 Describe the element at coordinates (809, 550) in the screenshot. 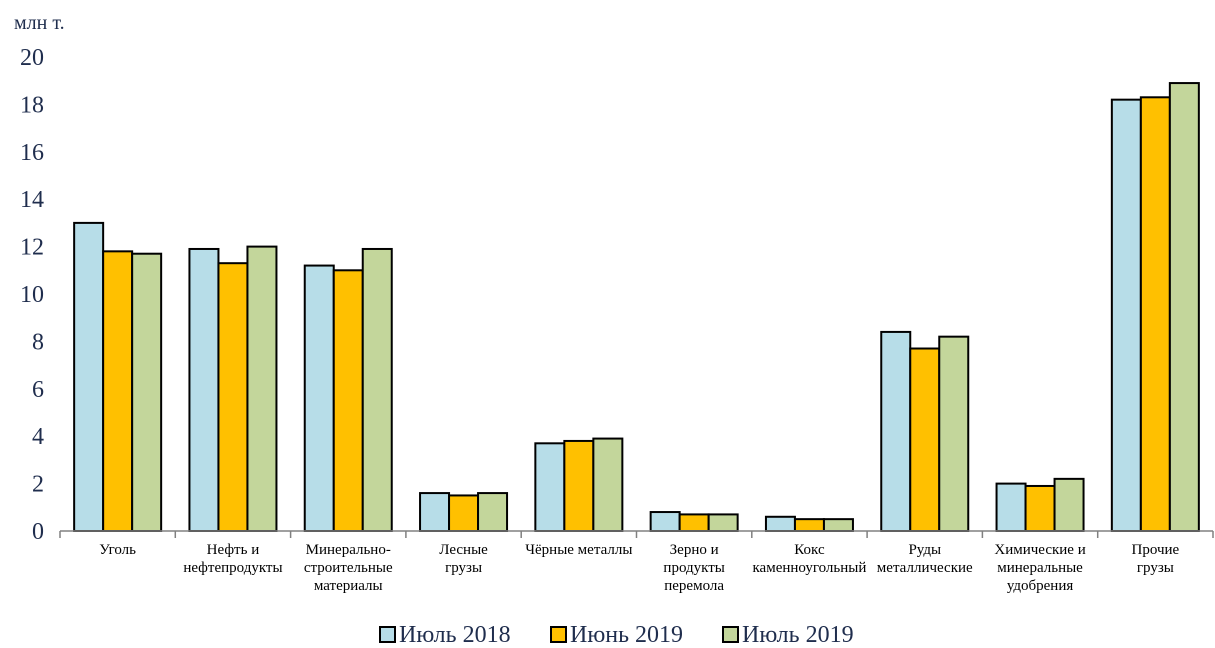

I see `category-label-line: Кокс` at that location.